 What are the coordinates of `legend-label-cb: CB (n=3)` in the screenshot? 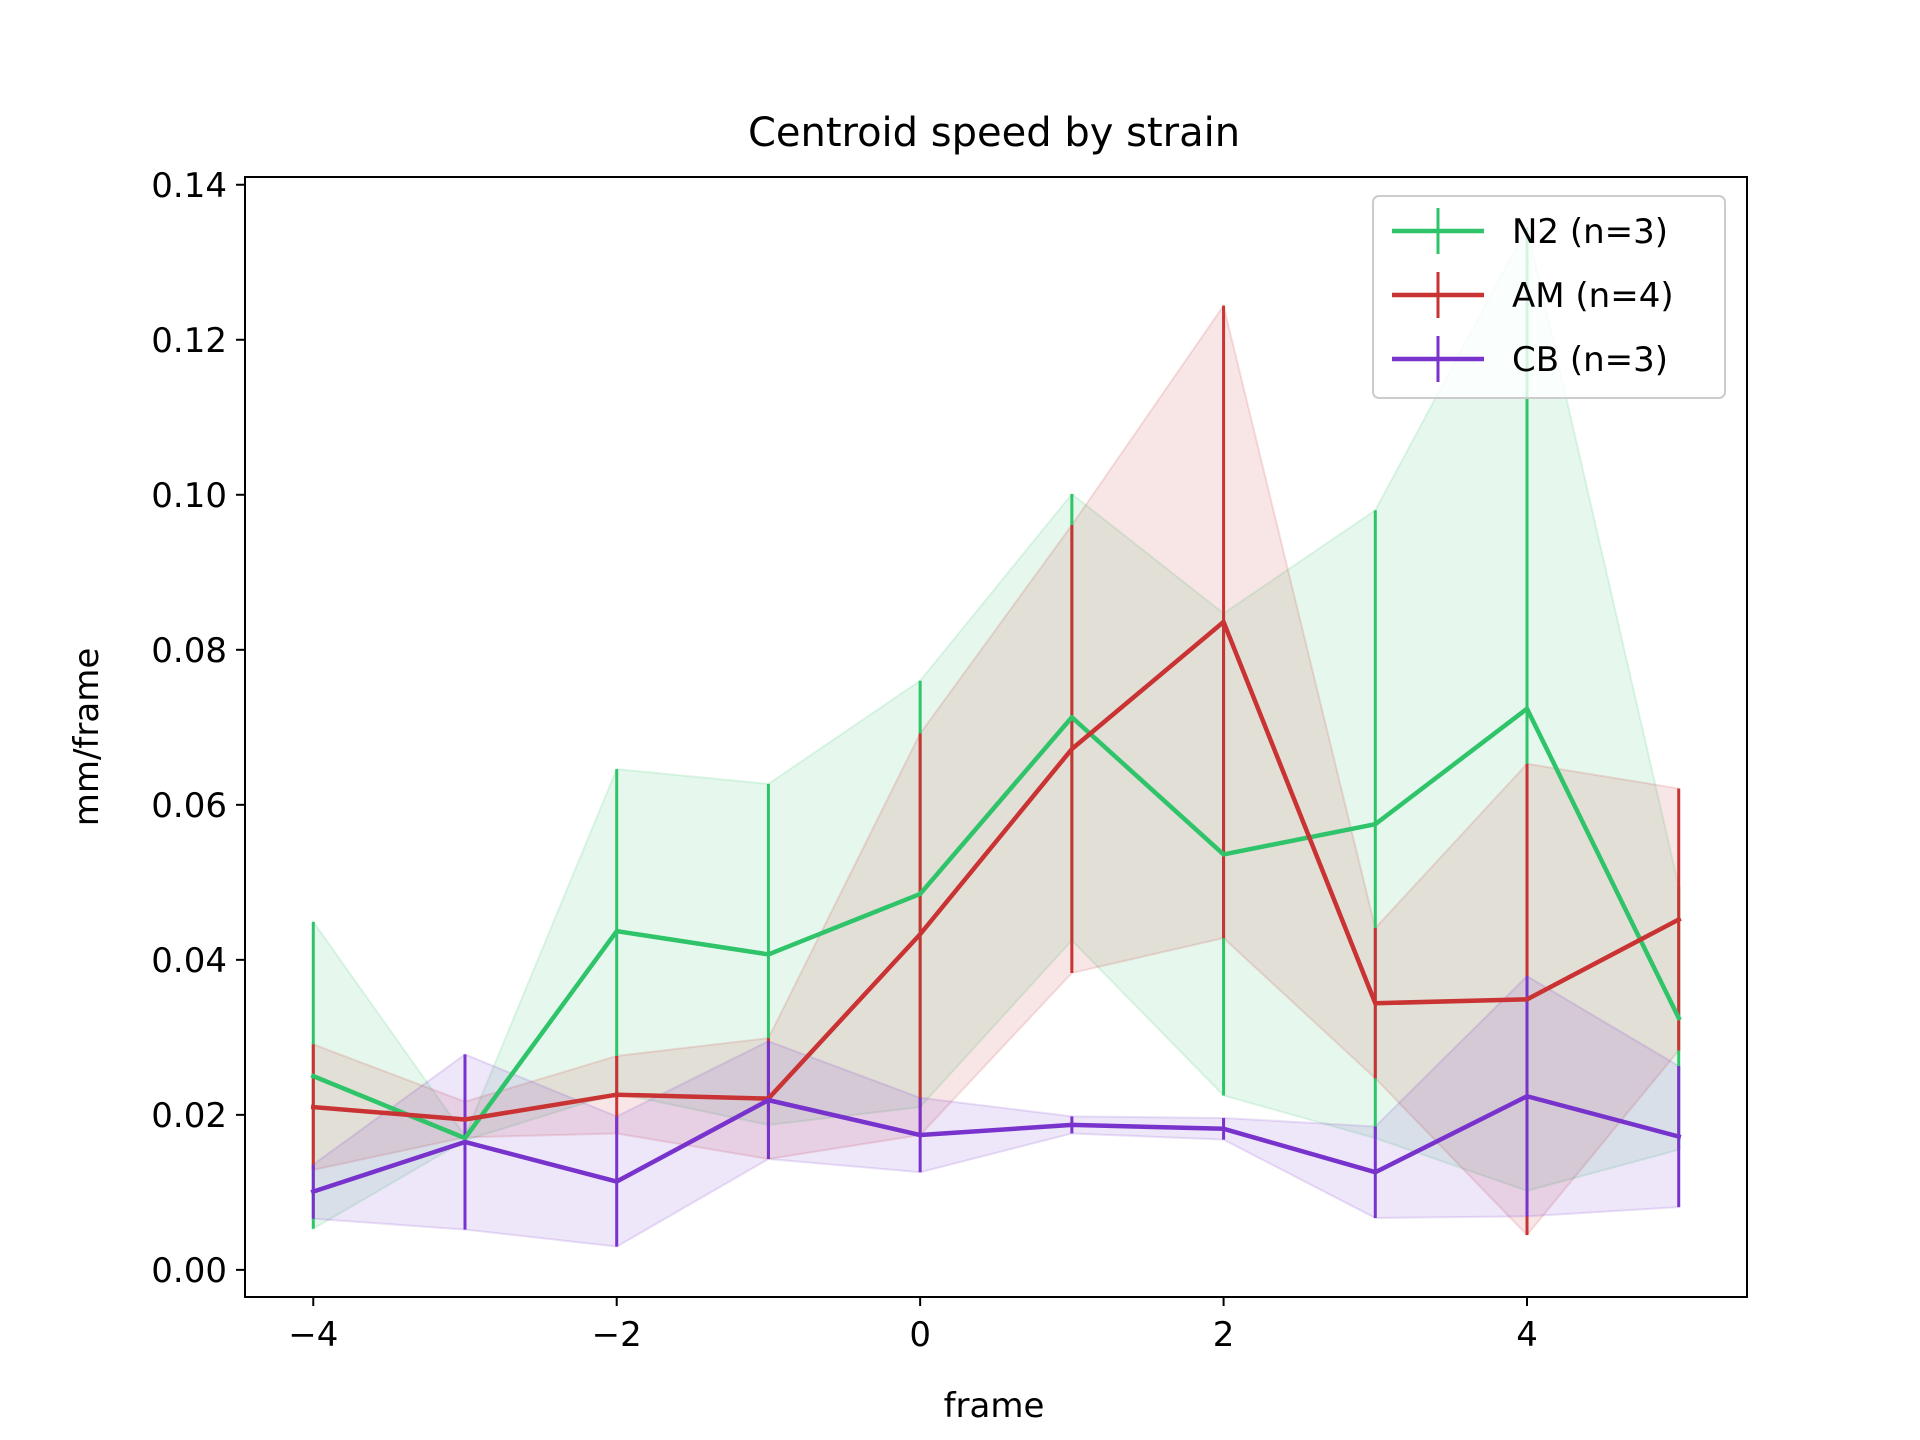 It's located at (1590, 360).